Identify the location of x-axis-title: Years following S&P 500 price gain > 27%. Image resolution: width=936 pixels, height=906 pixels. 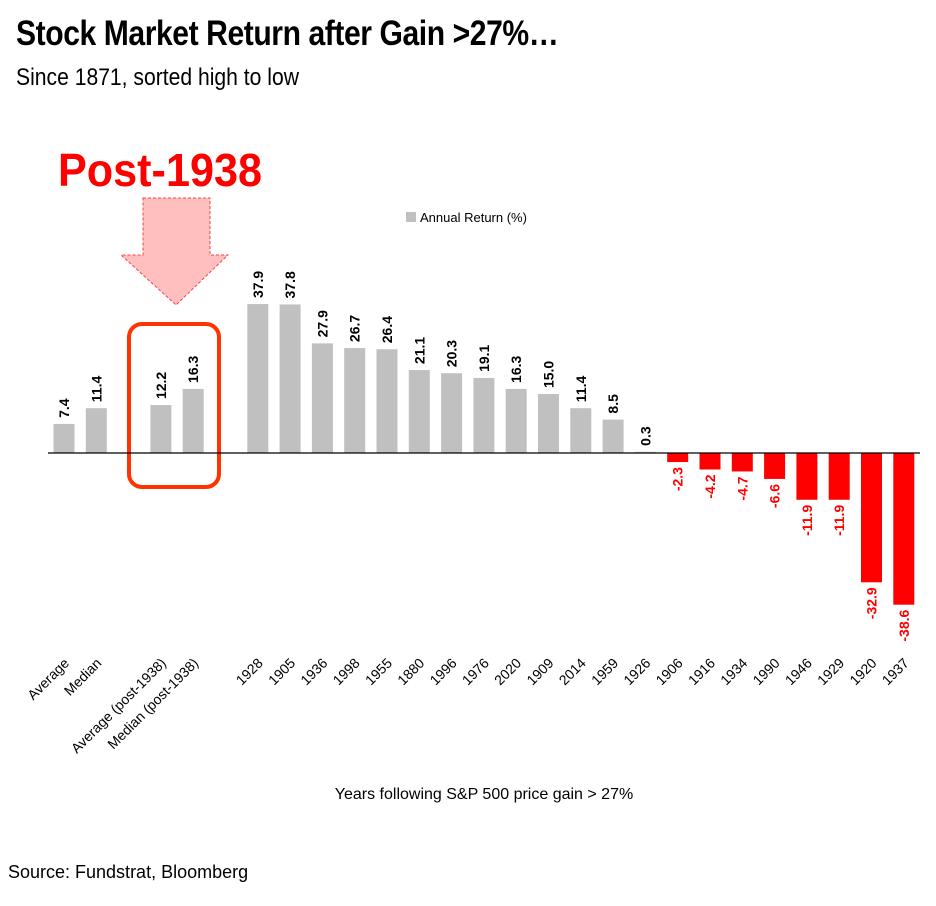
(484, 794).